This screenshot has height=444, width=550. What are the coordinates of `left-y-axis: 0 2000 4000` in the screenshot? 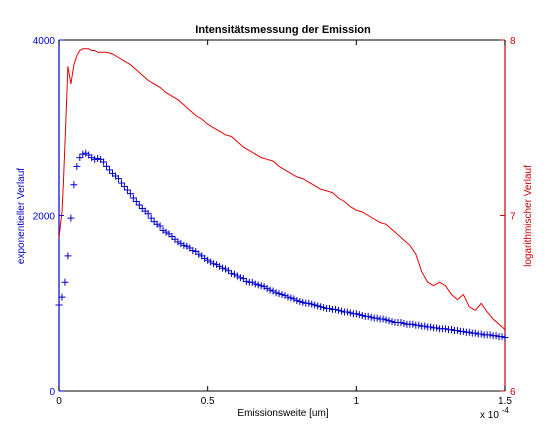 It's located at (48, 217).